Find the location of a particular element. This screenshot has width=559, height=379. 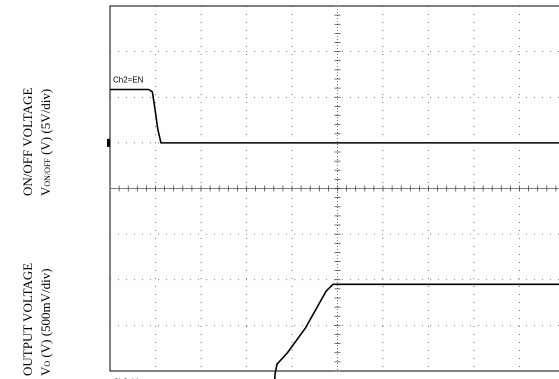

channel-label-3: Ch3=Vo is located at coordinates (127, 378).